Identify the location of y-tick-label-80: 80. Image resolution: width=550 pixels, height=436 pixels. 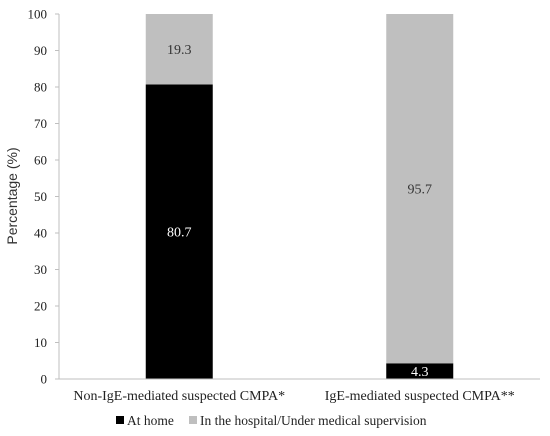
(40, 87).